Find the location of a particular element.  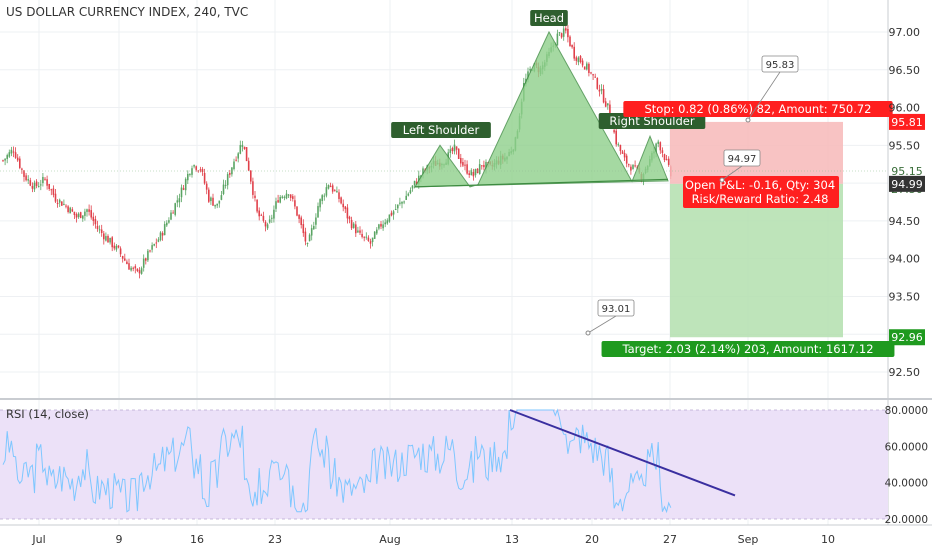

x-tick-label: 27 is located at coordinates (670, 539).